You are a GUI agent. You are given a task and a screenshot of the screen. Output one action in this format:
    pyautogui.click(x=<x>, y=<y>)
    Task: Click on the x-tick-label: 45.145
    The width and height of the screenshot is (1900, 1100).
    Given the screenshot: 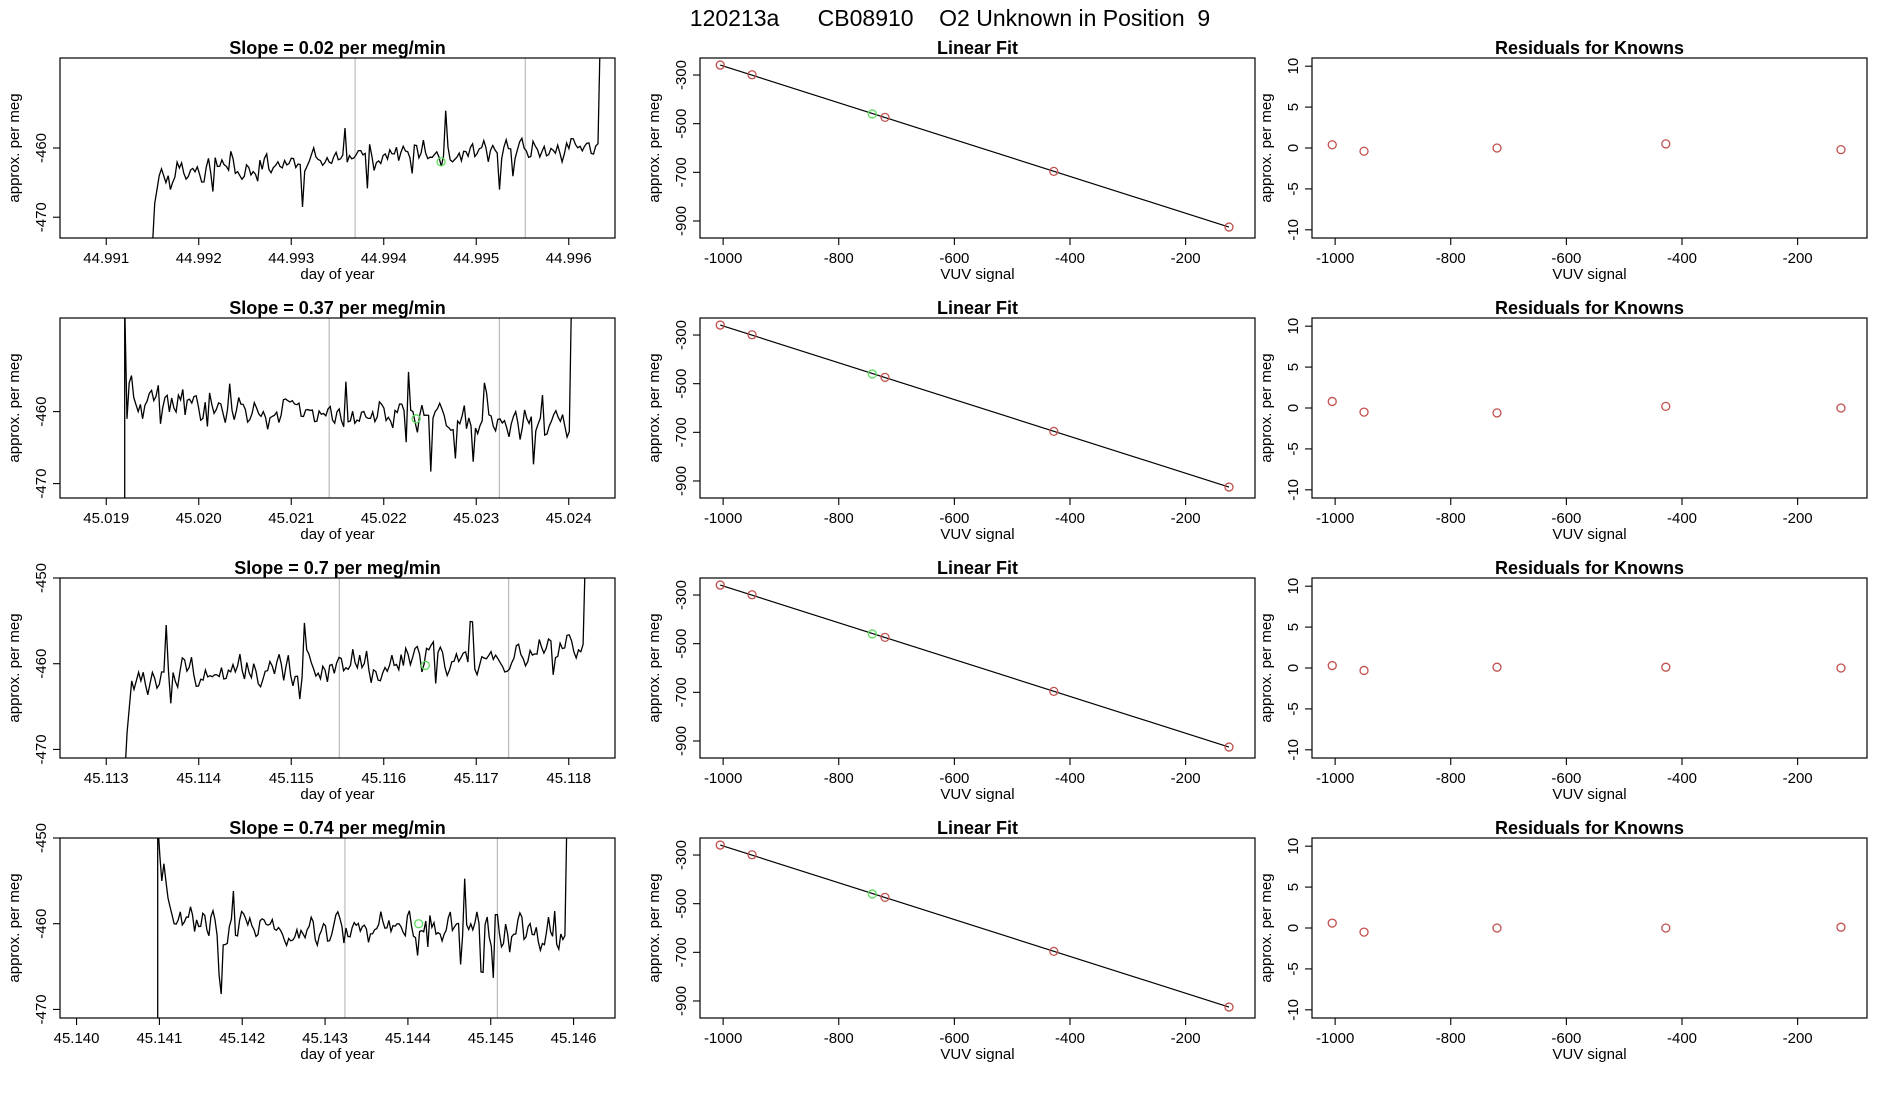 What is the action you would take?
    pyautogui.click(x=491, y=1038)
    